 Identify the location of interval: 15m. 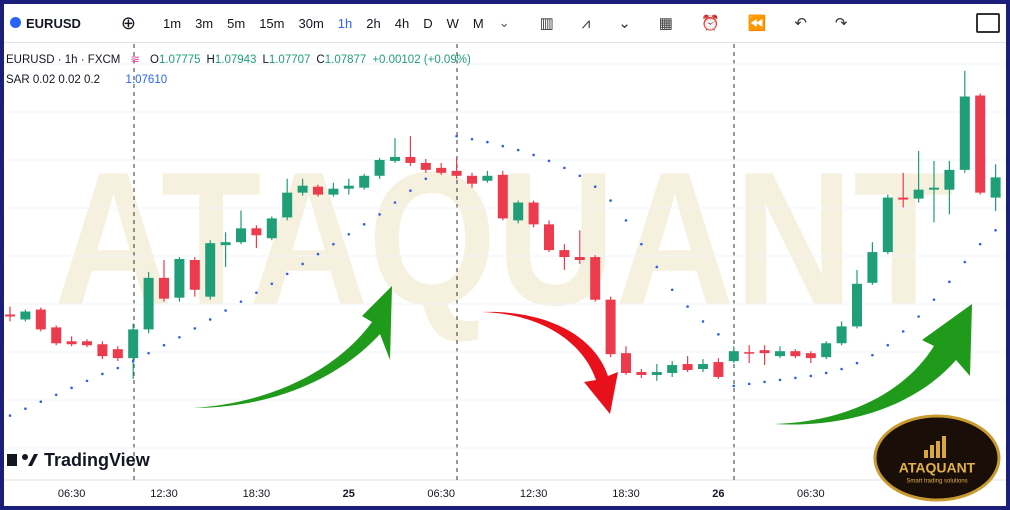
(272, 23).